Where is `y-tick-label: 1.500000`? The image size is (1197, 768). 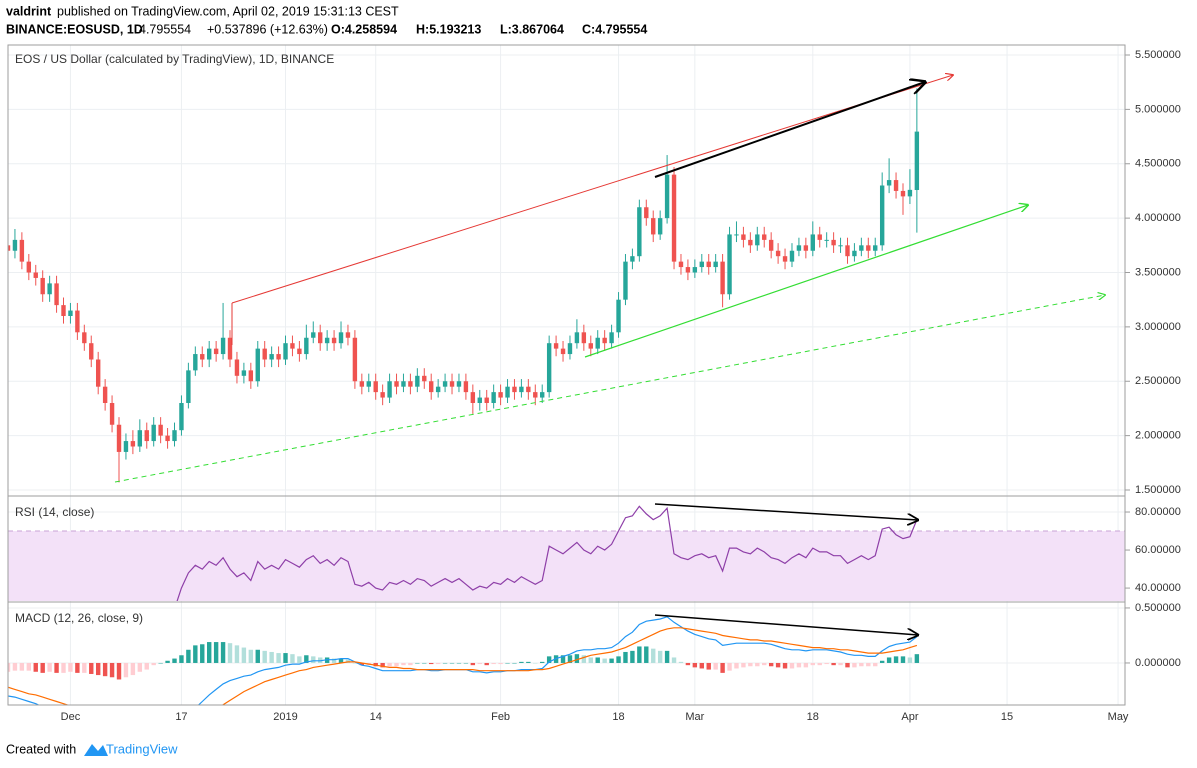 y-tick-label: 1.500000 is located at coordinates (1158, 490).